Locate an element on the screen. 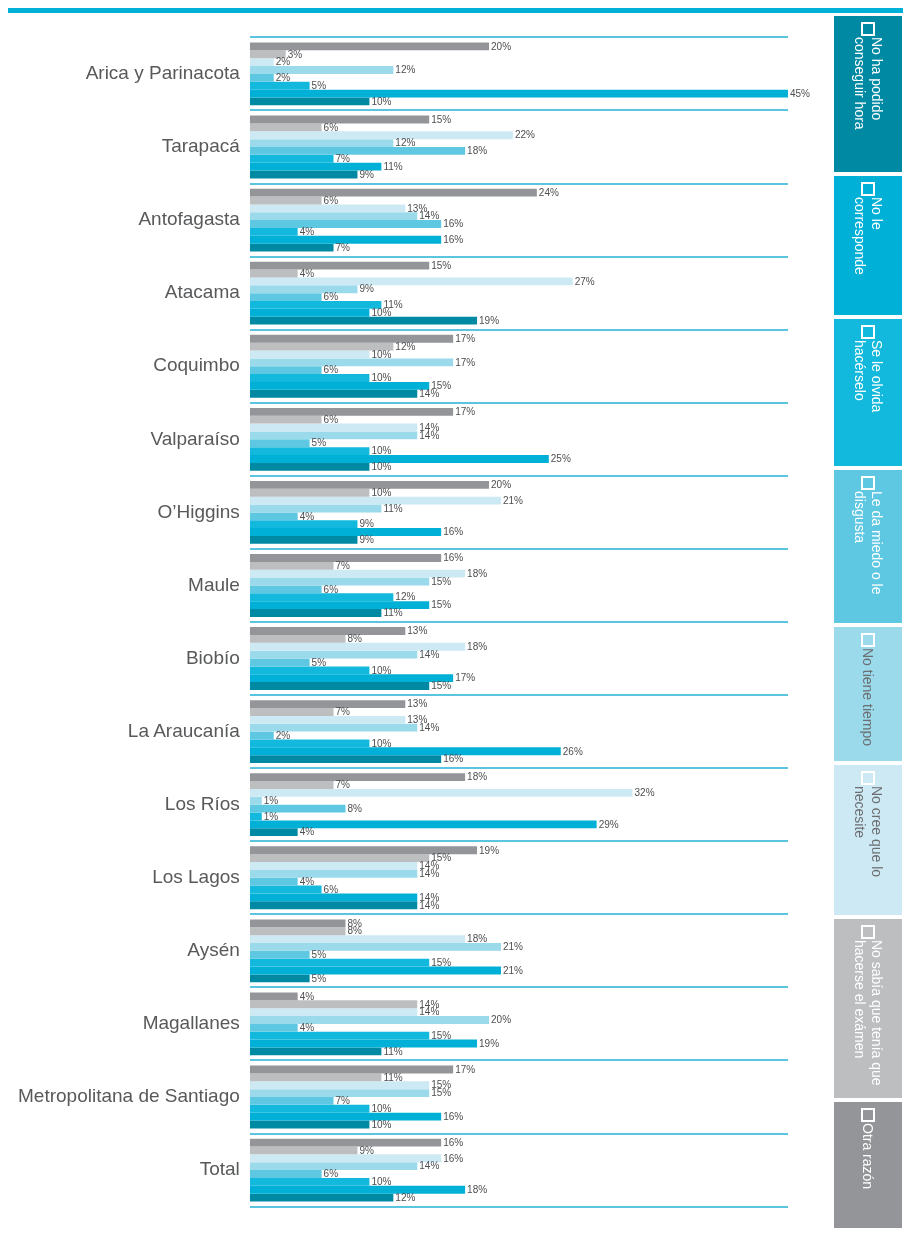 The image size is (911, 1249). data-label: 32% is located at coordinates (644, 793).